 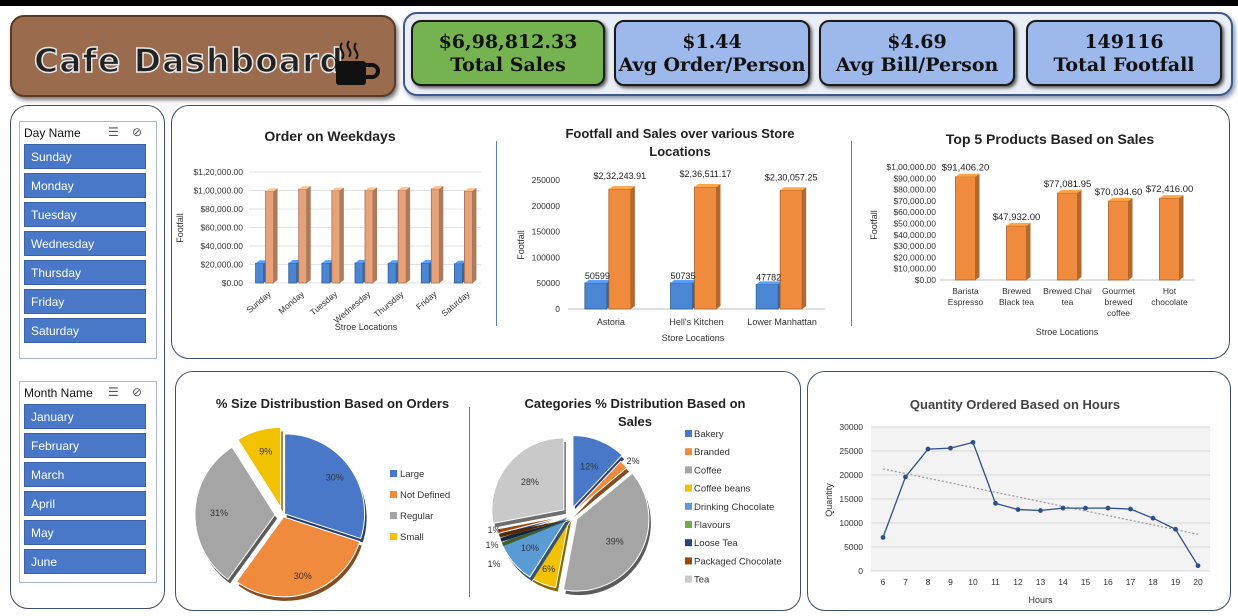 What do you see at coordinates (546, 180) in the screenshot?
I see `y-tick-label: 250000` at bounding box center [546, 180].